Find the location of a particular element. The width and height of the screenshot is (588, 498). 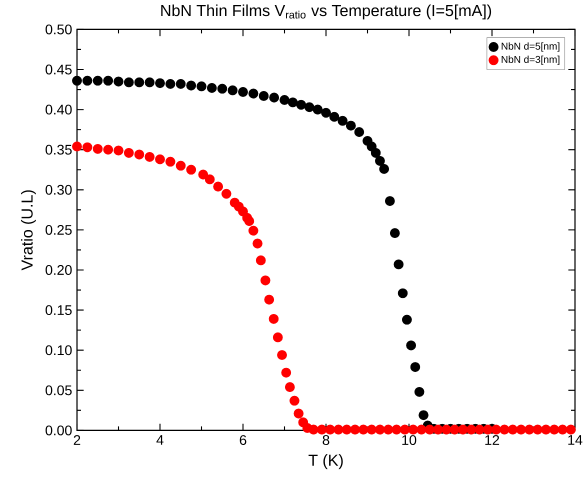

x-tick-label: 6 is located at coordinates (243, 439).